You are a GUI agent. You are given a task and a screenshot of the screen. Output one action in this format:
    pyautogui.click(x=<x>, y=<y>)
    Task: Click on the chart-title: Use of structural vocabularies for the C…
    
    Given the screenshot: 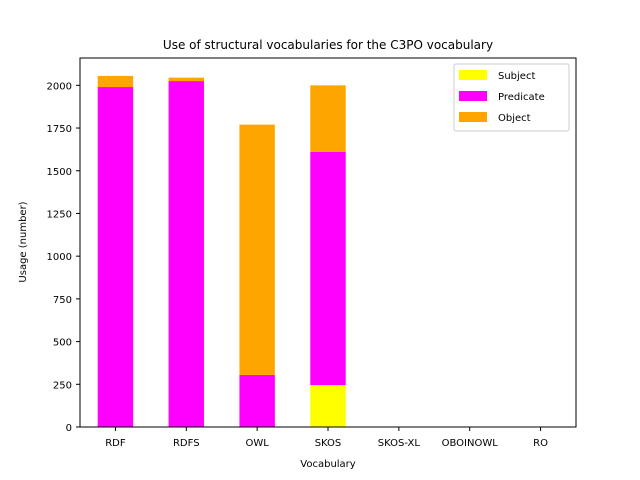 What is the action you would take?
    pyautogui.click(x=328, y=45)
    